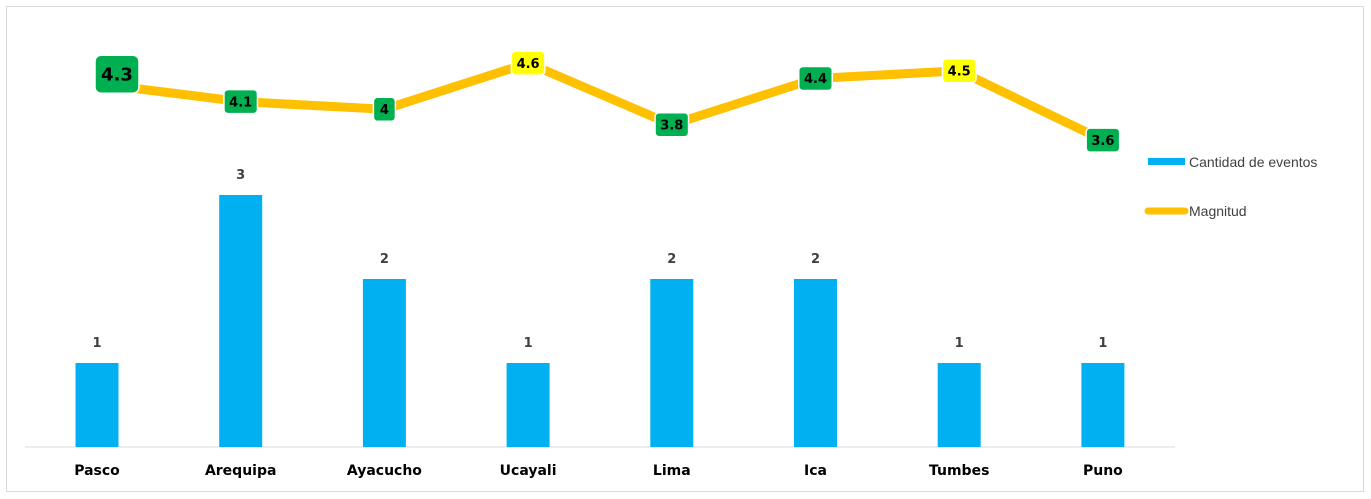 This screenshot has height=499, width=1371. I want to click on bar-puno, so click(1103, 405).